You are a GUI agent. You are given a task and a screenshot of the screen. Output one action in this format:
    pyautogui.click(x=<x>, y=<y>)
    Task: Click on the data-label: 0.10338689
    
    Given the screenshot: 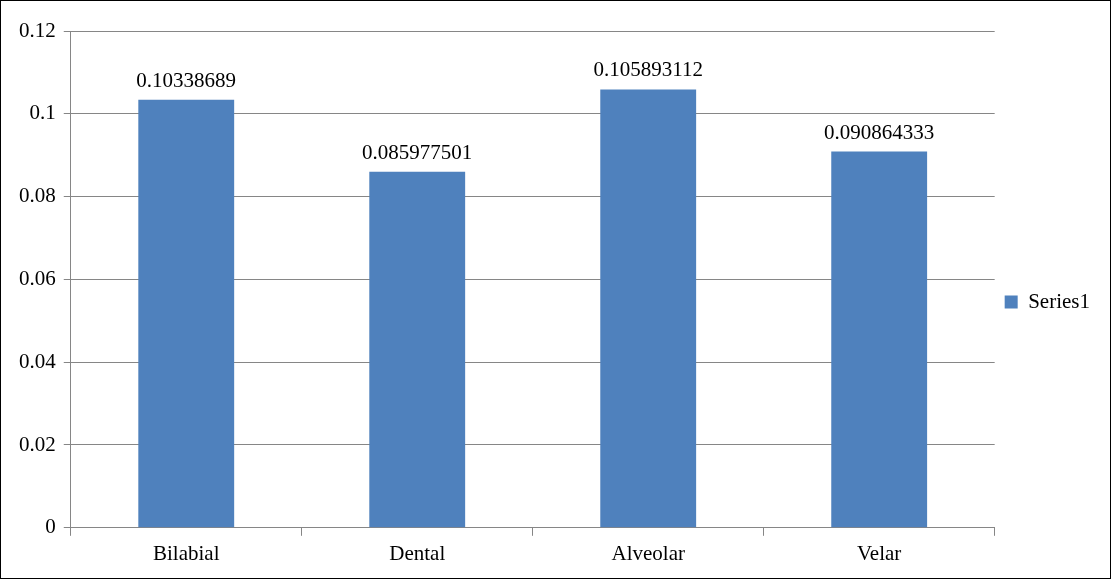 What is the action you would take?
    pyautogui.click(x=186, y=79)
    